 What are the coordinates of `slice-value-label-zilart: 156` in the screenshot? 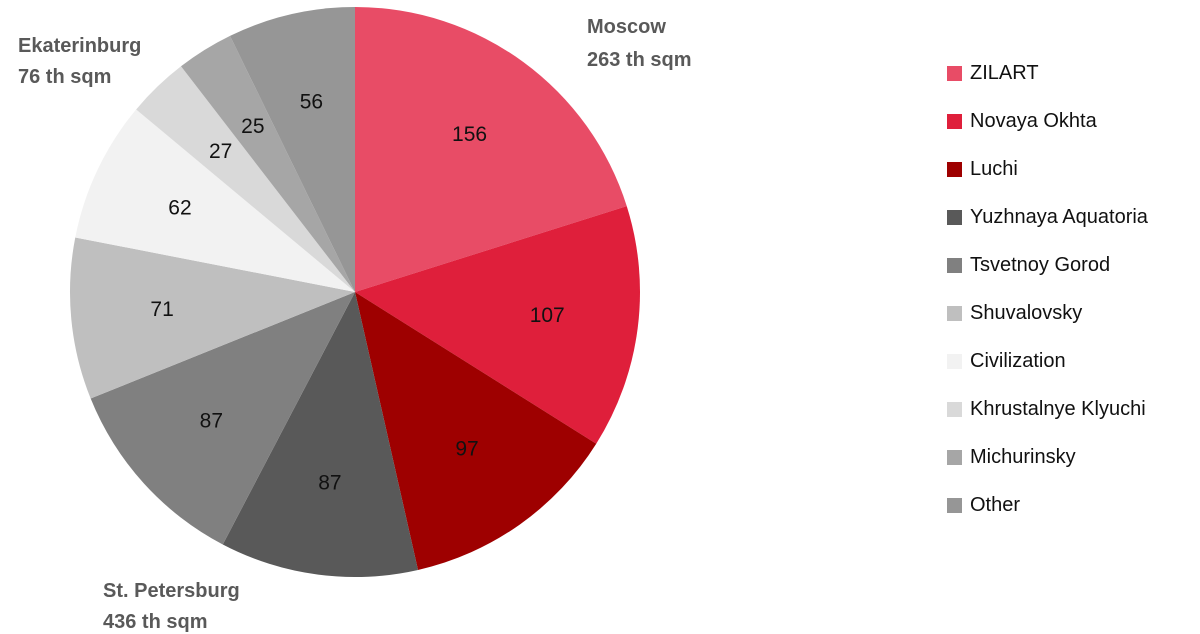 It's located at (469, 134).